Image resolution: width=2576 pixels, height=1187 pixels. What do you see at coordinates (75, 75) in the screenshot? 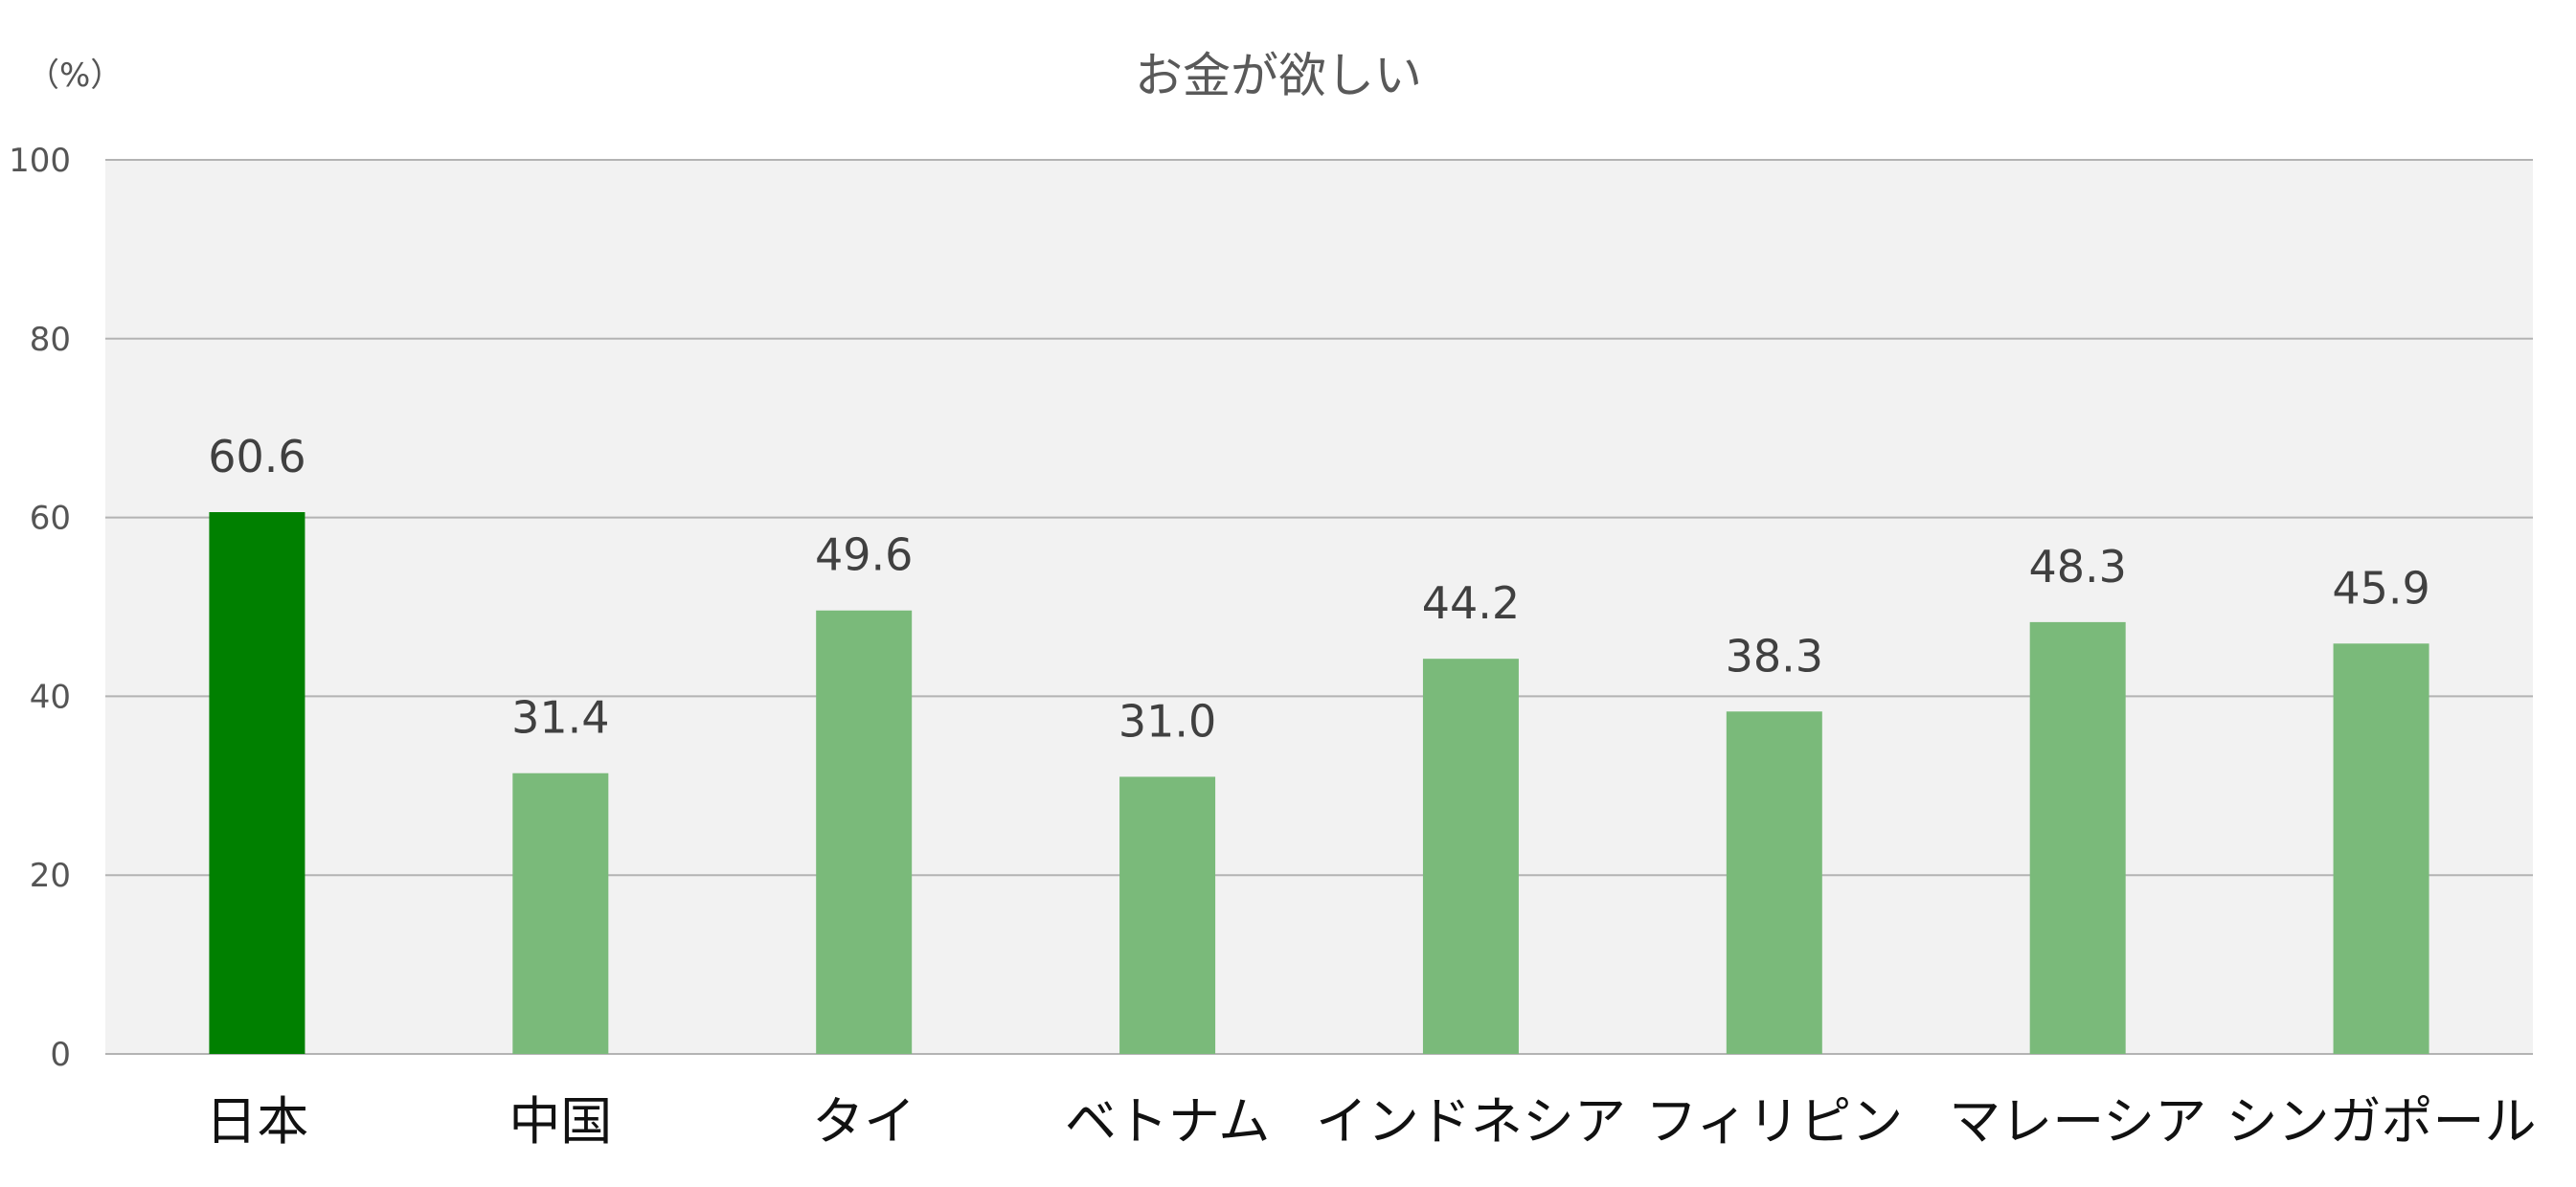
I see `y-unit-label: （%）` at bounding box center [75, 75].